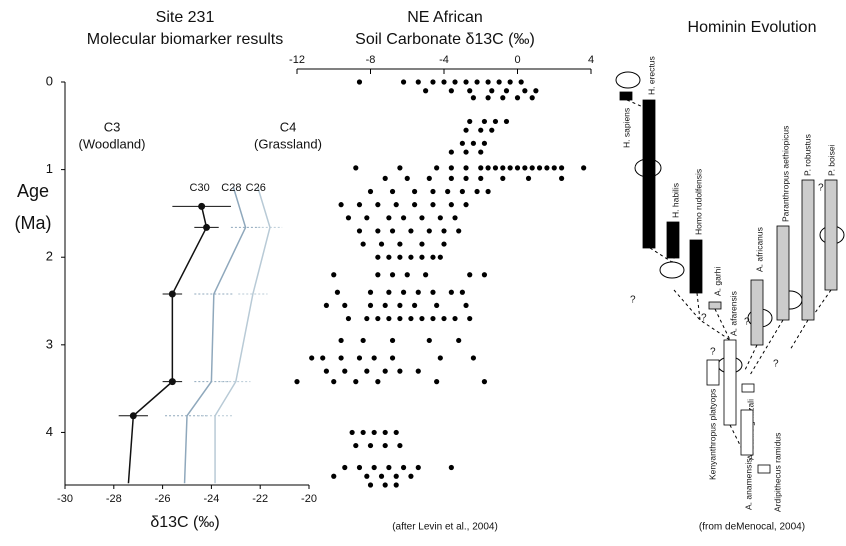 This screenshot has width=846, height=546. I want to click on taxon-label: Ardipithecus ramidus, so click(777, 472).